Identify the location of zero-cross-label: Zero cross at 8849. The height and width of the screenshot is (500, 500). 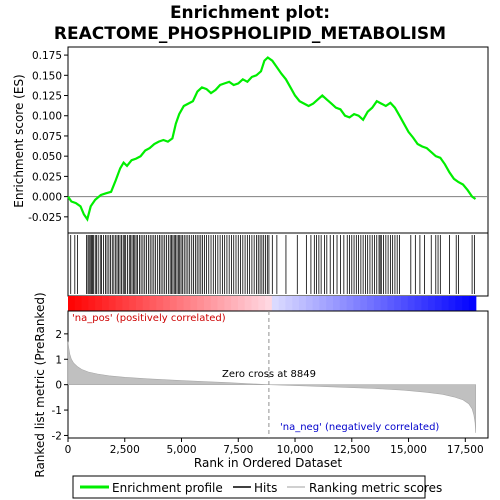
(269, 374).